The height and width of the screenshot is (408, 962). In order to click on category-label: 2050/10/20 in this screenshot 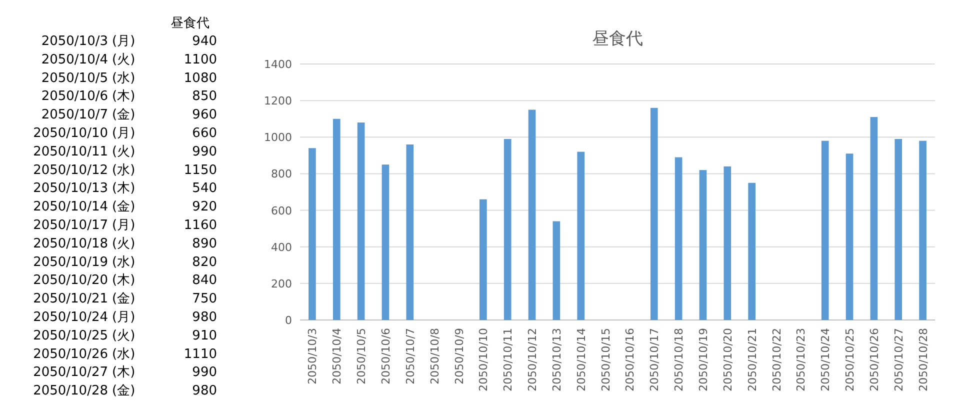, I will do `click(70, 280)`.